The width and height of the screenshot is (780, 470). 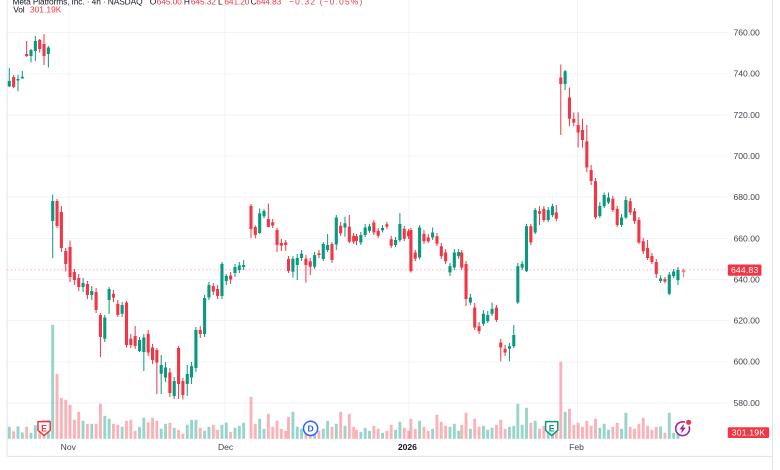 I want to click on svg-text: Feb, so click(x=576, y=447).